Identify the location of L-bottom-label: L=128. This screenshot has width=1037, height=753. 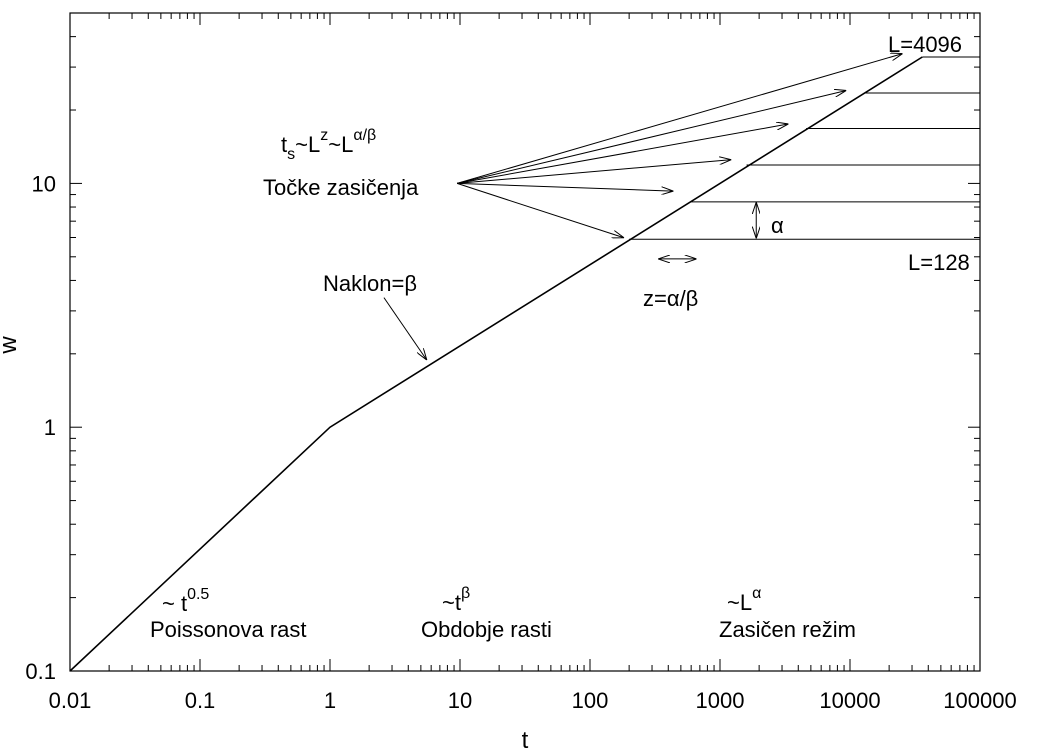
(939, 262).